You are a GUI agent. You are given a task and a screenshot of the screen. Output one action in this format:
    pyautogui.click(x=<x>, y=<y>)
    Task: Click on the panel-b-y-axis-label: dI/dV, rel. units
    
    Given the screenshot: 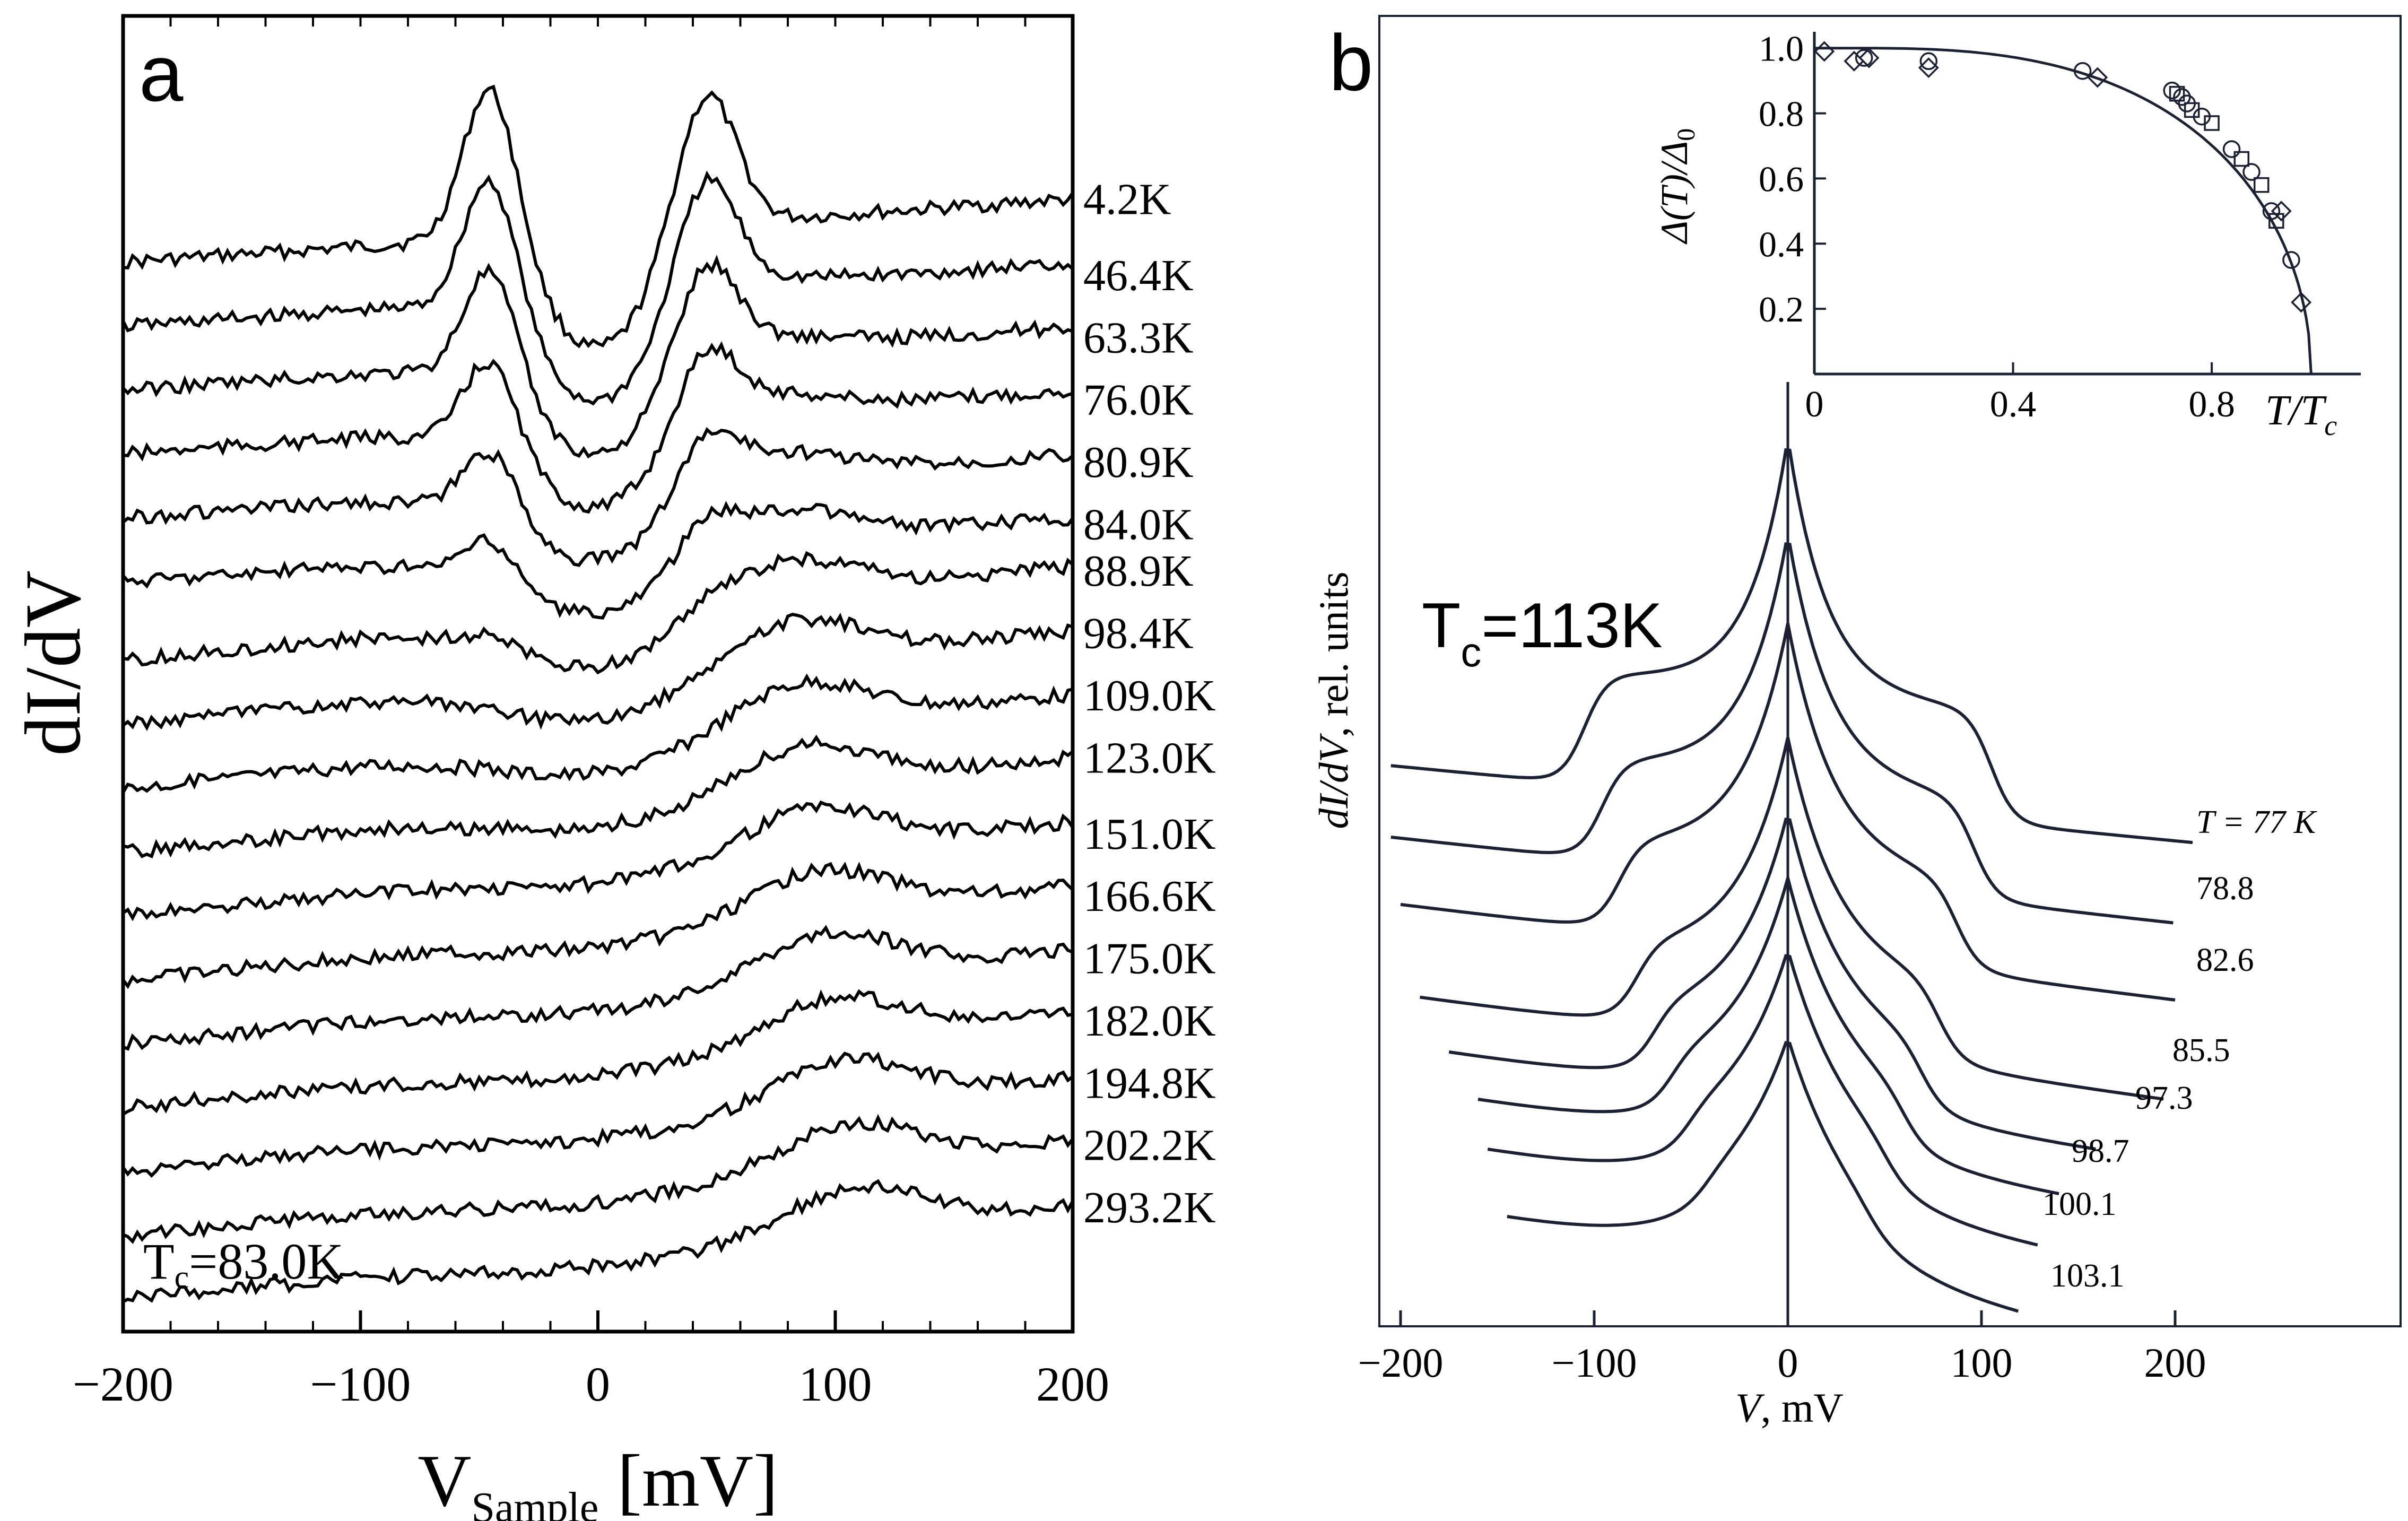 What is the action you would take?
    pyautogui.click(x=1333, y=700)
    